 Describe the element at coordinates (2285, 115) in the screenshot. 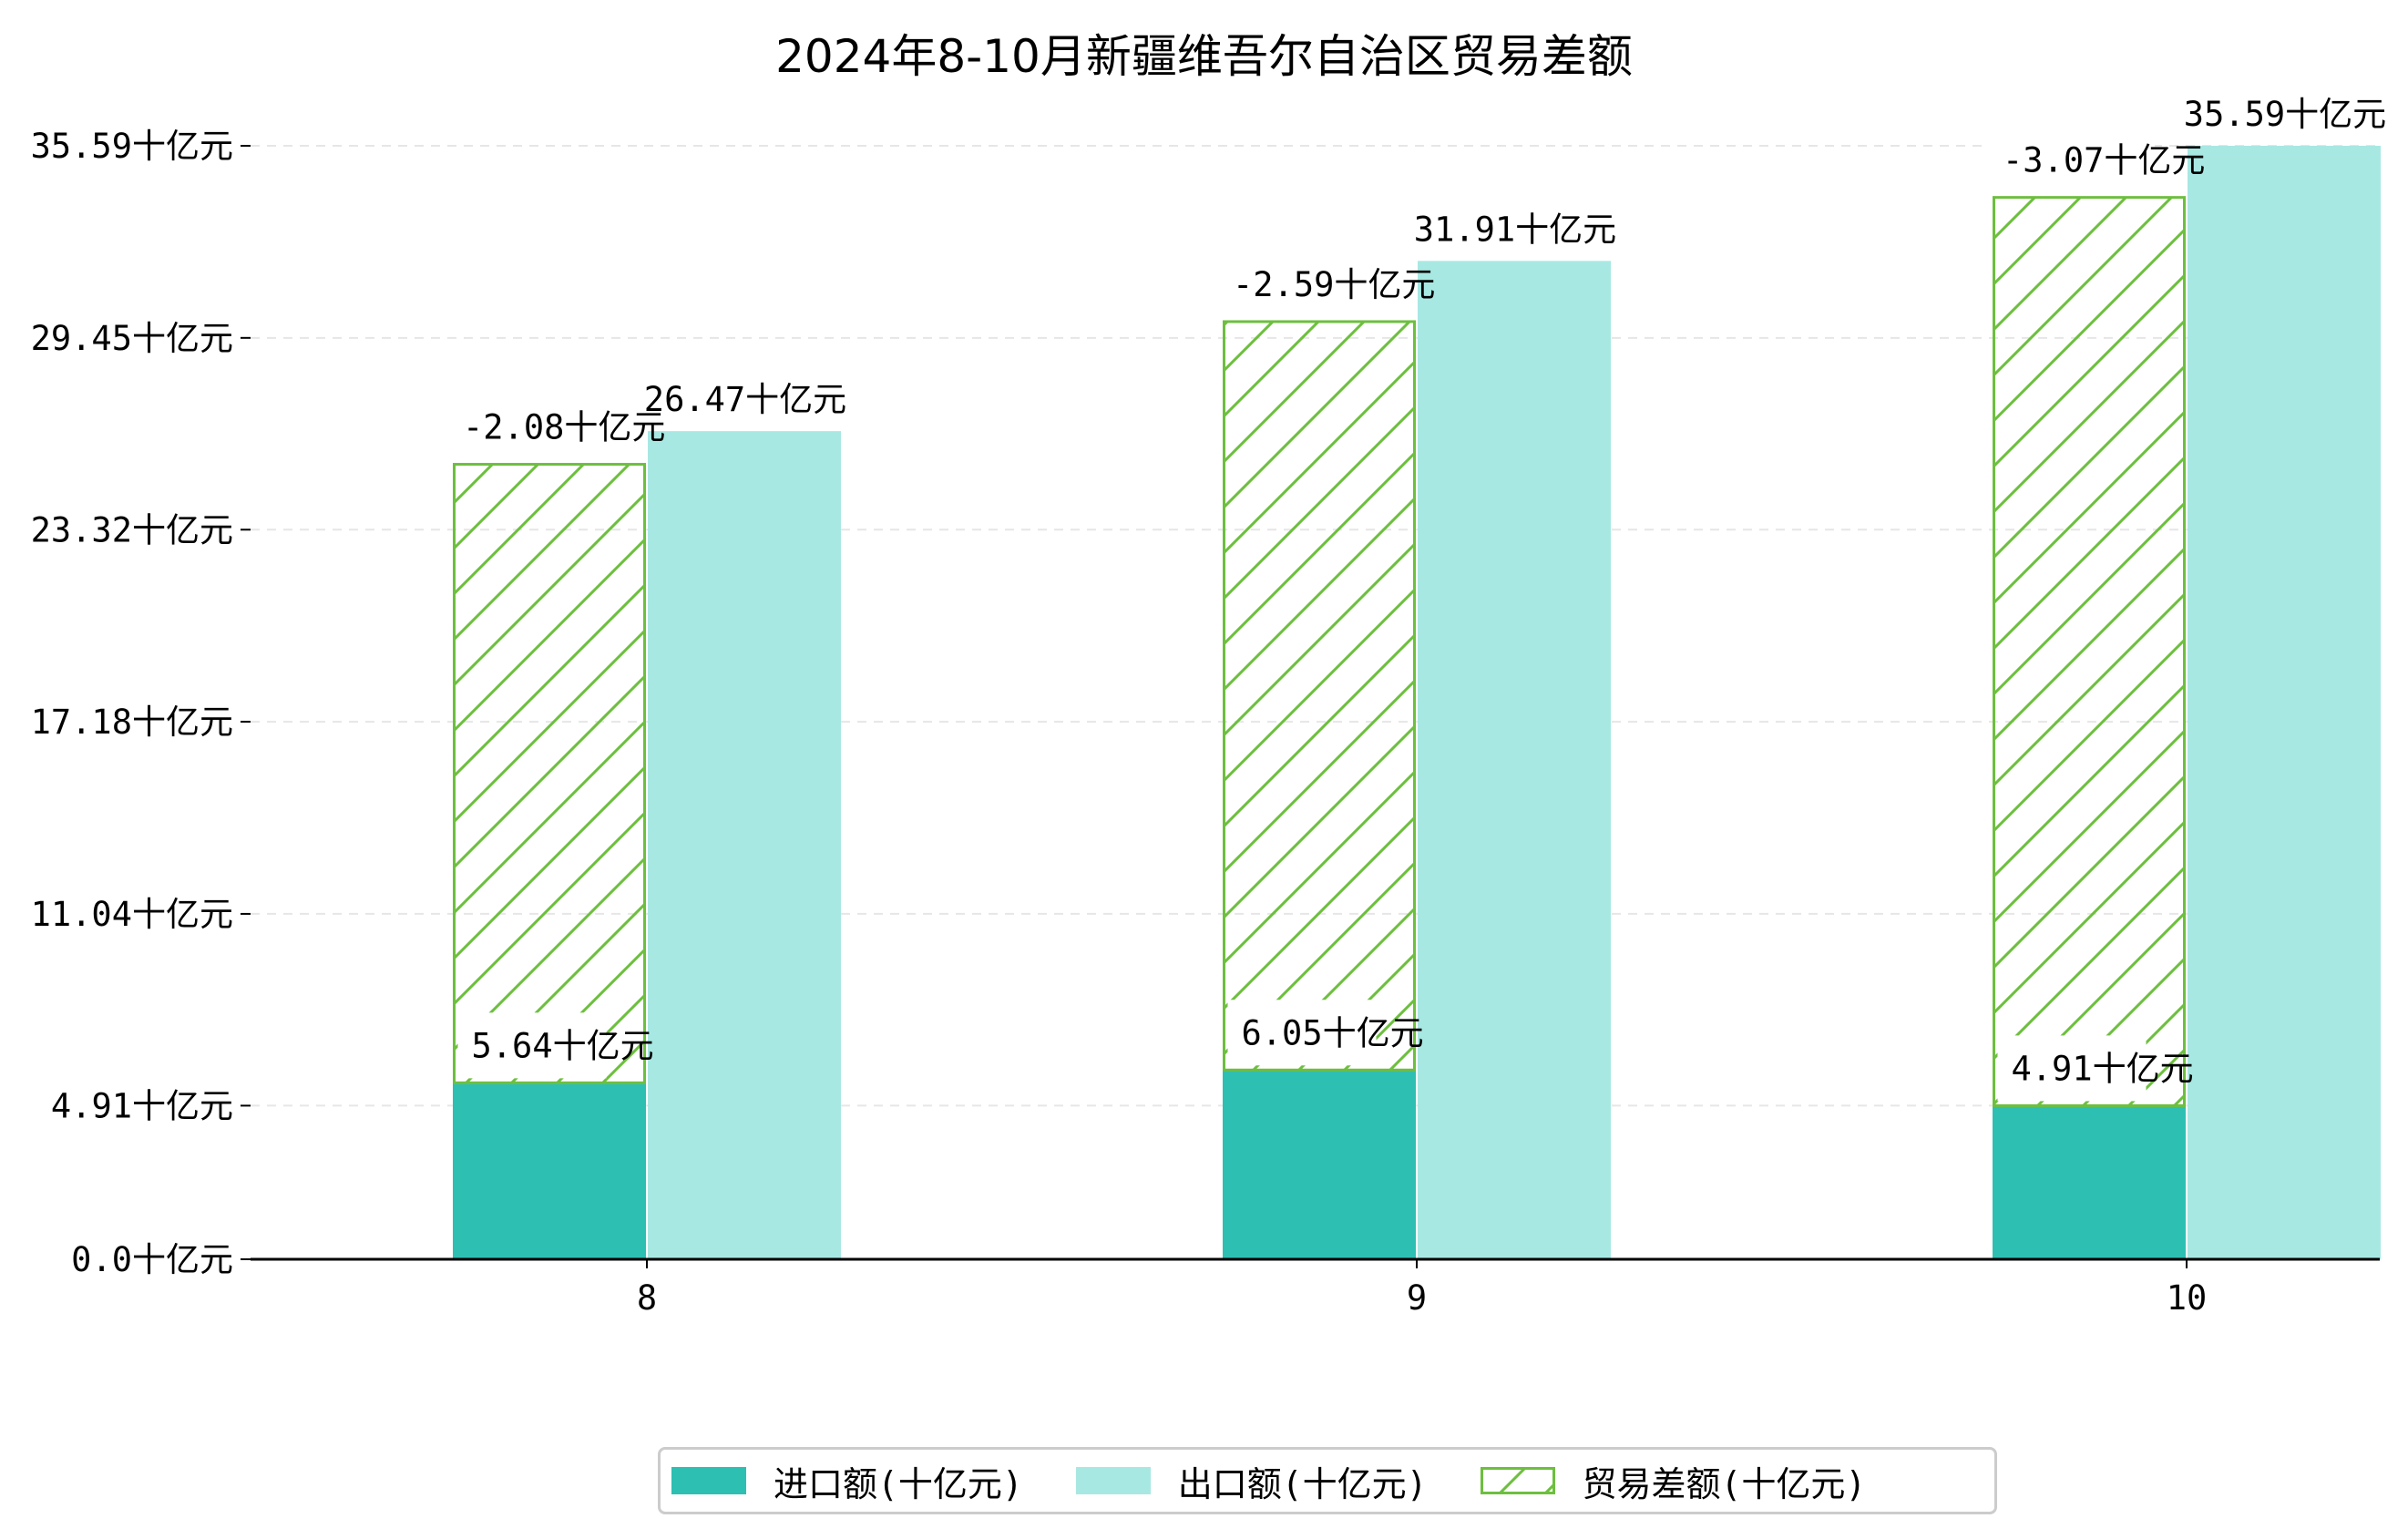

I see `export-value-label: 35.59十亿元` at that location.